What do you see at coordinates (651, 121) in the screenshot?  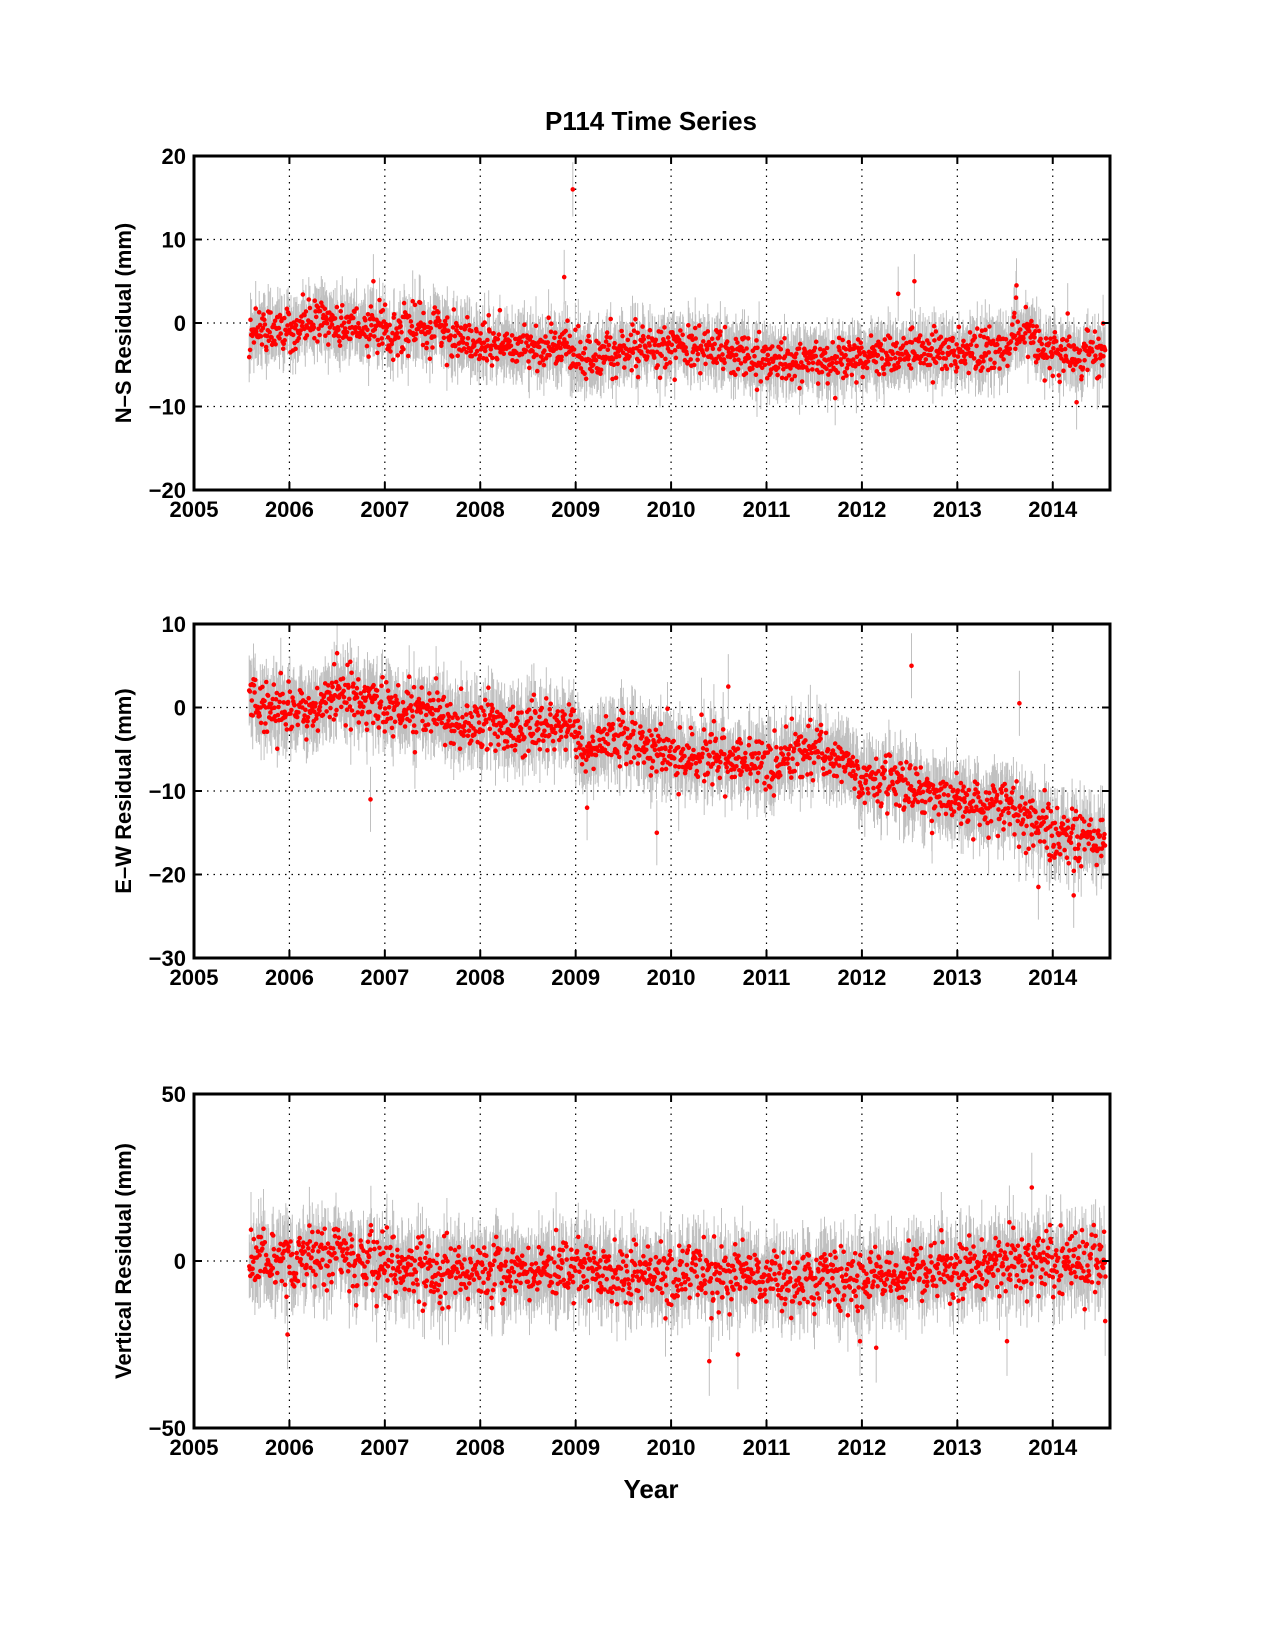 I see `chart-title: P114 Time Series` at bounding box center [651, 121].